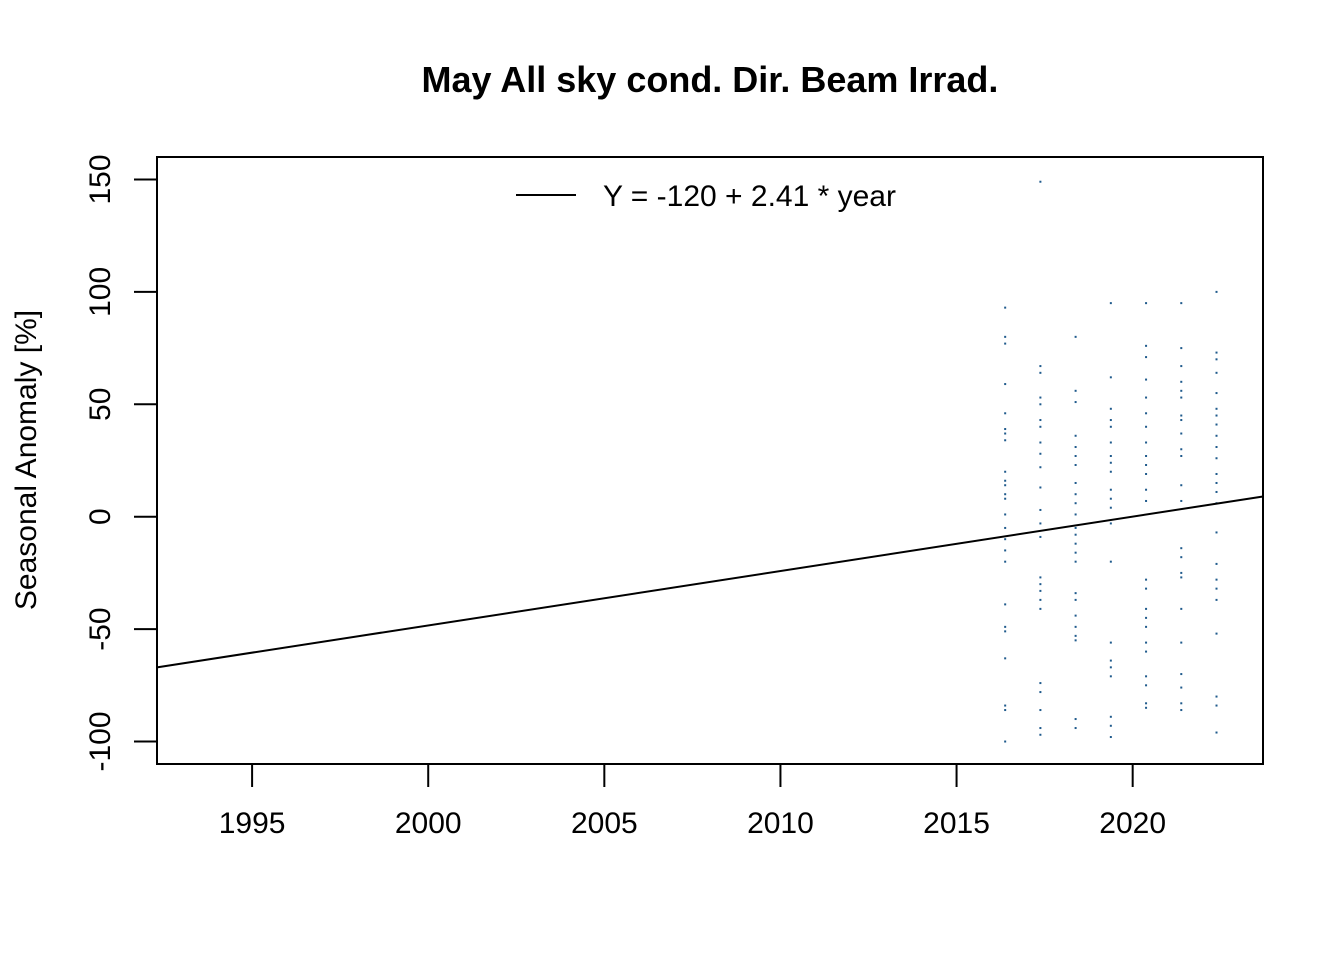  Describe the element at coordinates (710, 582) in the screenshot. I see `line-layer` at that location.